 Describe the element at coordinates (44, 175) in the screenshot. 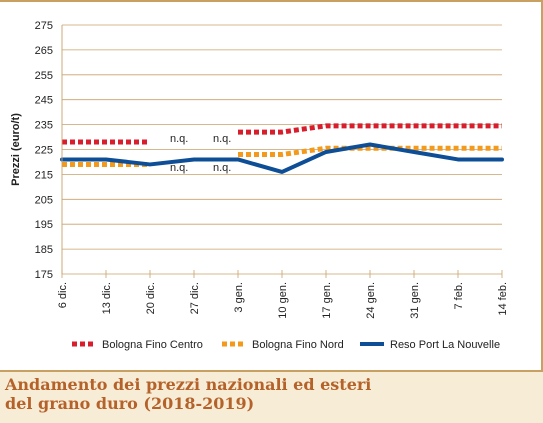

I see `y-tick-label: 215` at that location.